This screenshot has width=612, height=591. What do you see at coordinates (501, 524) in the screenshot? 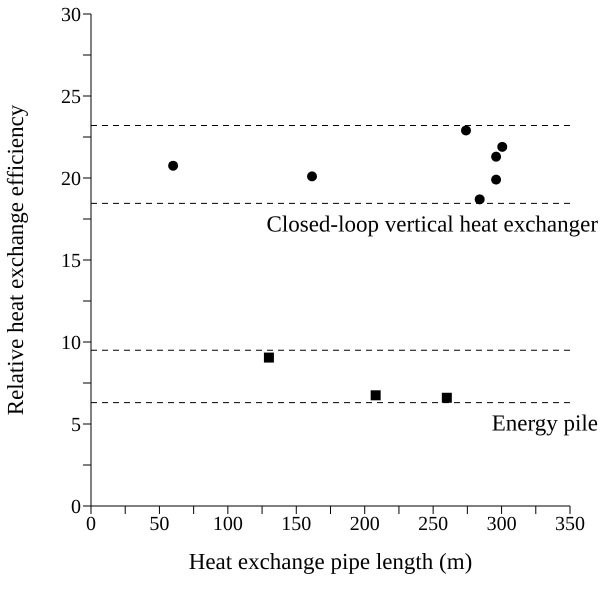
I see `x-tick-label: 300` at bounding box center [501, 524].